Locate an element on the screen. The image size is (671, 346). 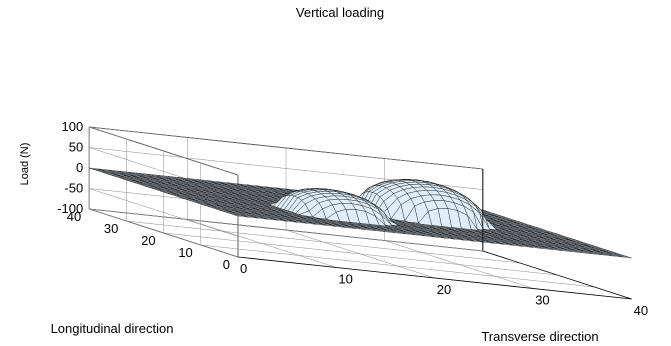
x-axis-label: Transverse direction is located at coordinates (539, 336).